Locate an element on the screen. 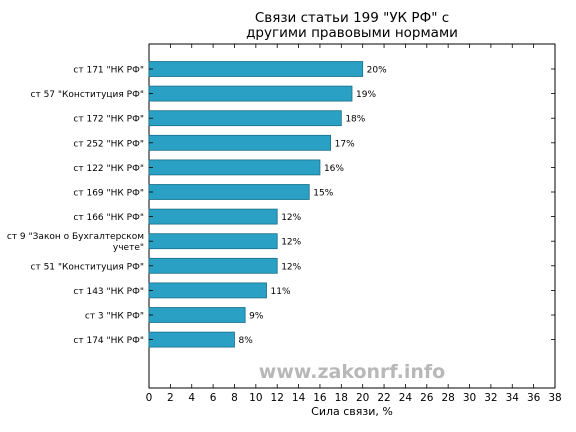  category-label: ст 252 "НК РФ" is located at coordinates (108, 144).